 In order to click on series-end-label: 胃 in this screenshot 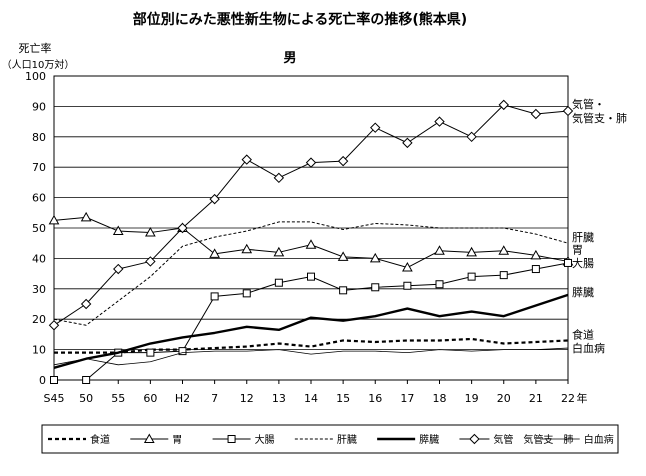, I will do `click(577, 249)`.